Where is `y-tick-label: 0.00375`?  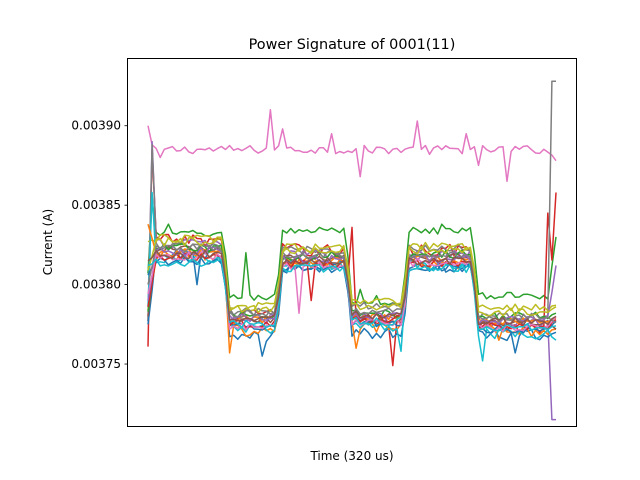 y-tick-label: 0.00375 is located at coordinates (96, 364).